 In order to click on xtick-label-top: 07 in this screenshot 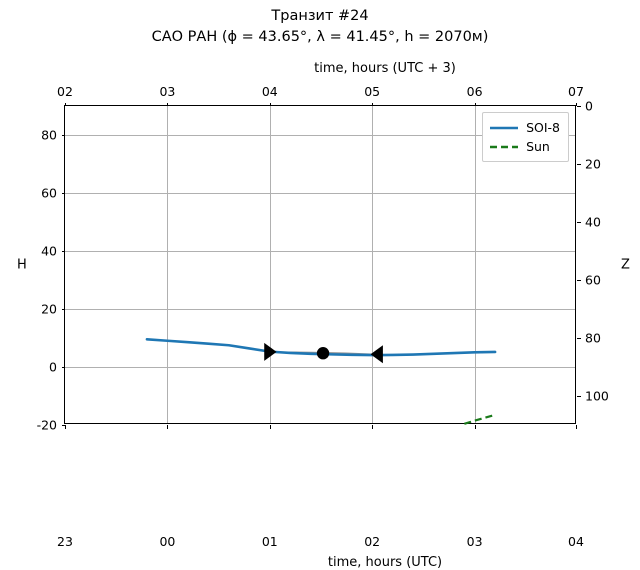, I will do `click(576, 91)`.